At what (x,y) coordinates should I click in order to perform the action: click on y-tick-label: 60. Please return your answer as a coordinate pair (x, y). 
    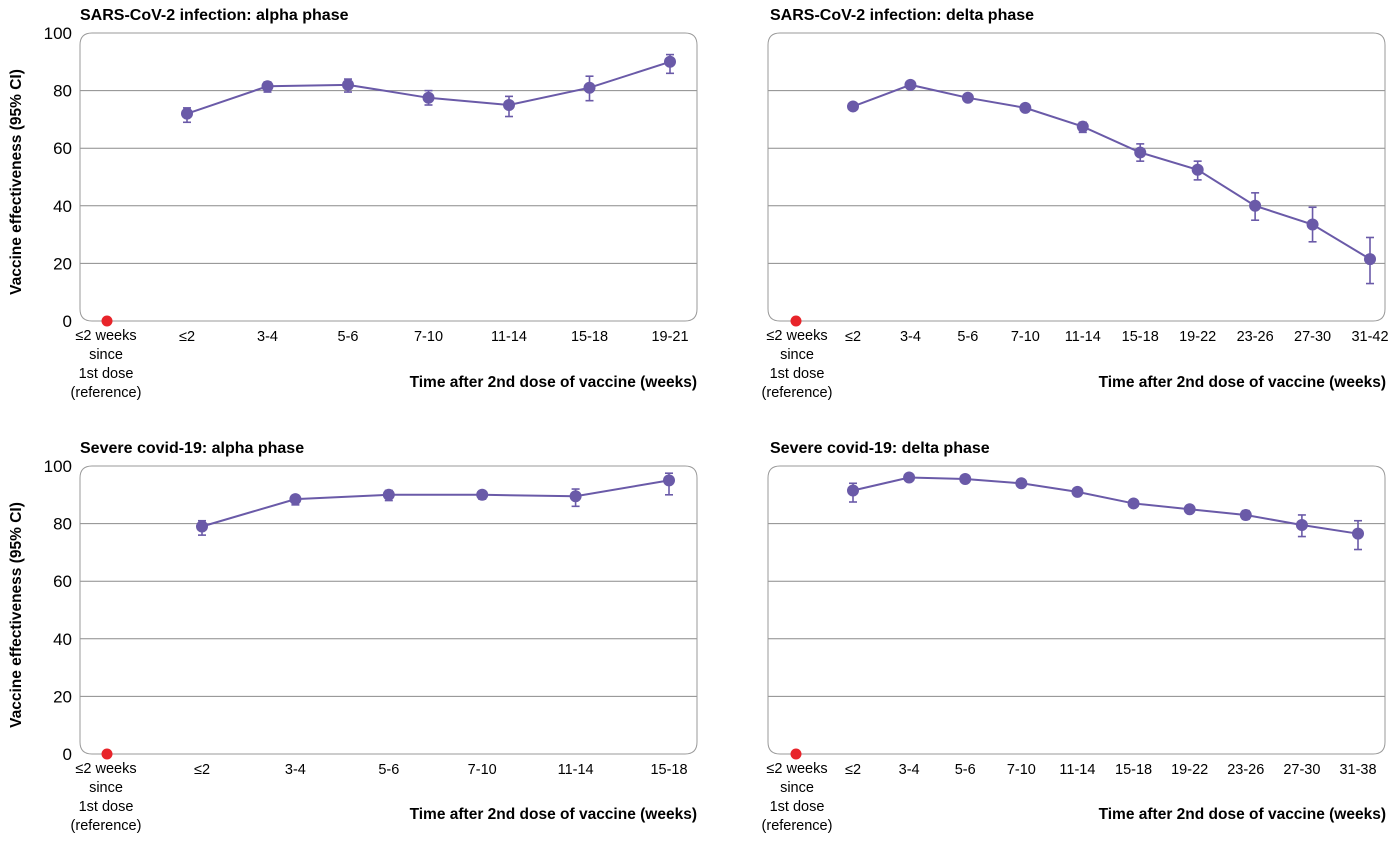
    Looking at the image, I should click on (62, 148).